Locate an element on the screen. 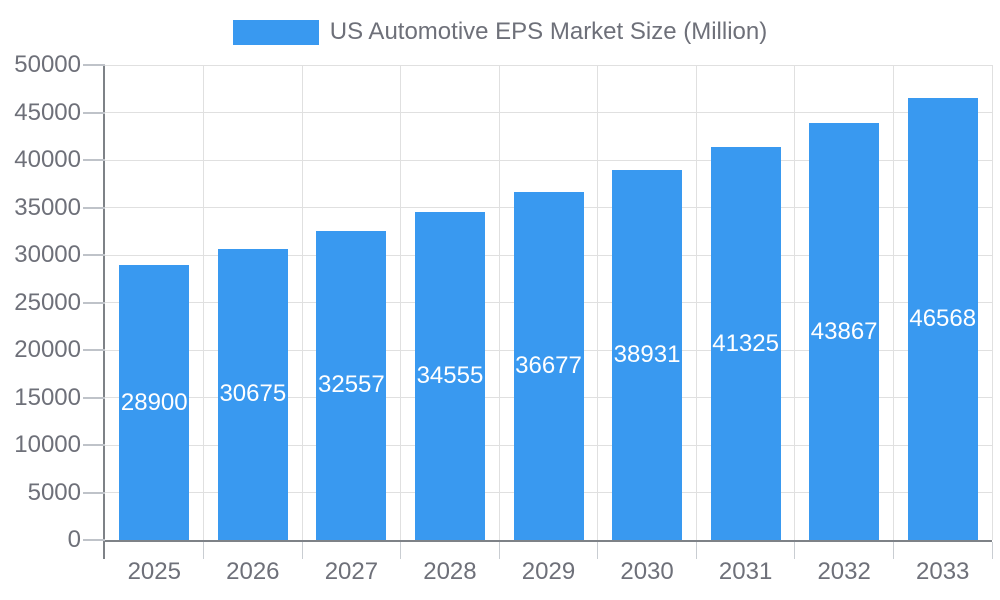 This screenshot has width=1000, height=600. bar-2028: 34555 is located at coordinates (449, 375).